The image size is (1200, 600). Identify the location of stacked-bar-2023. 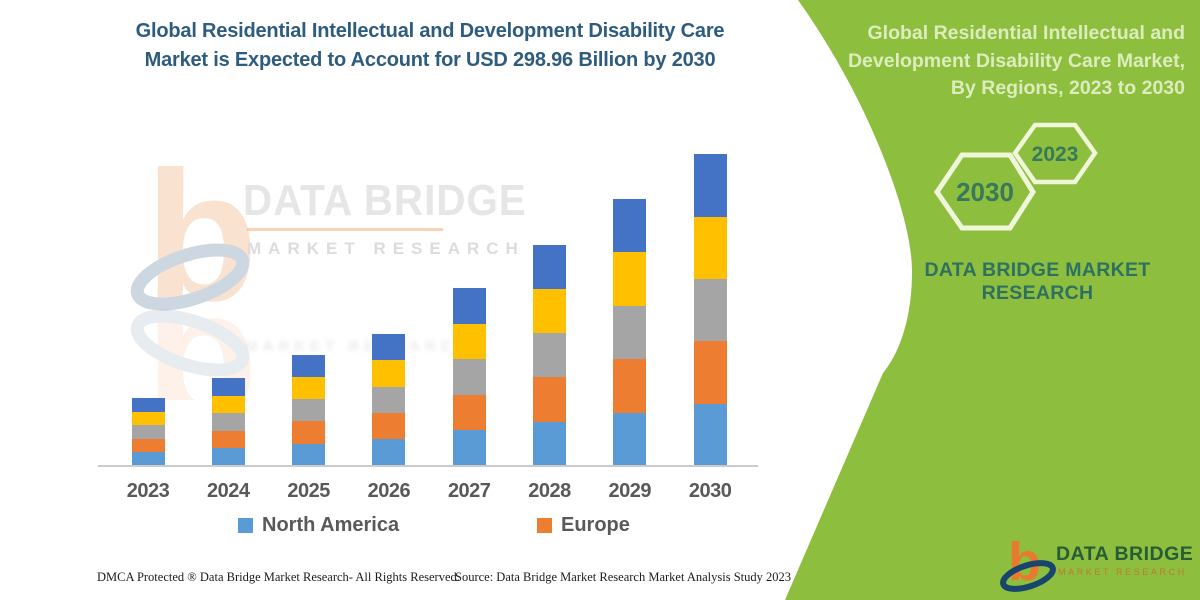
(148, 432).